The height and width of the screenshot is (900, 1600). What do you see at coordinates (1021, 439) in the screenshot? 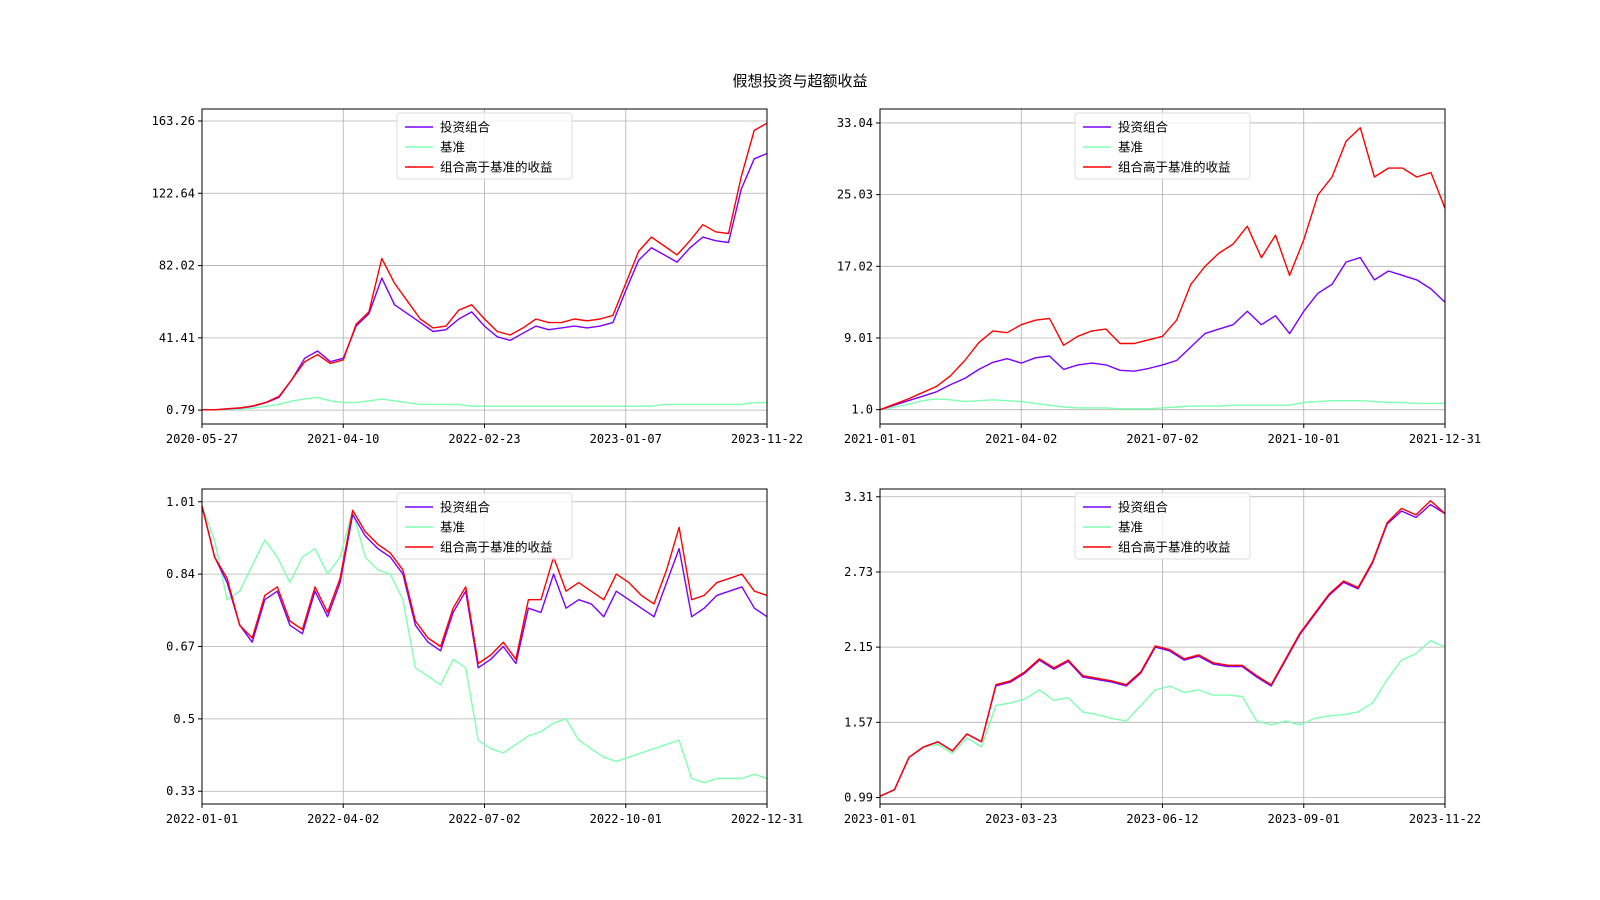
I see `x-tick-label: 2021-04-02` at bounding box center [1021, 439].